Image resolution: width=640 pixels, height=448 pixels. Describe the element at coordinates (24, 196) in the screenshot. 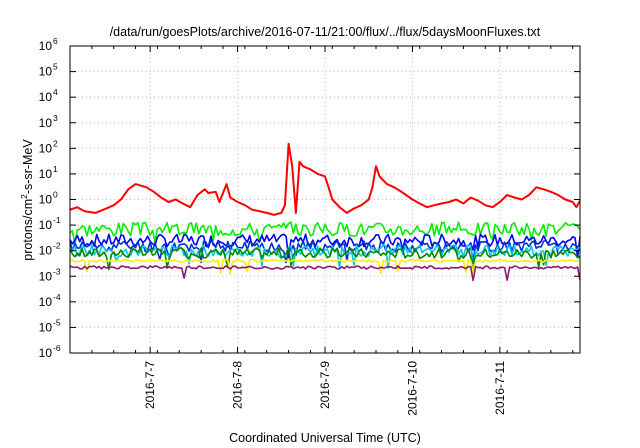

I see `y-axis-label-sup: 2` at that location.